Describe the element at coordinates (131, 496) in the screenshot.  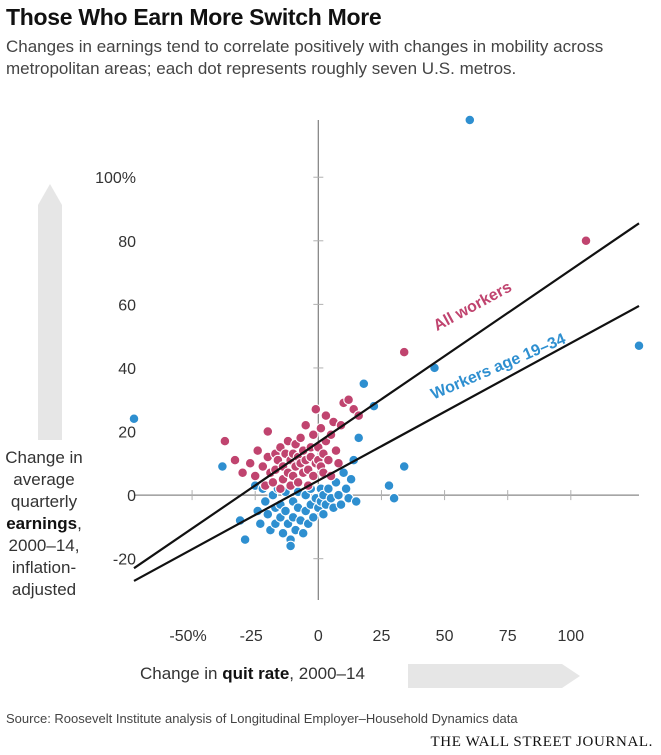
I see `y-tick-label: 0` at that location.